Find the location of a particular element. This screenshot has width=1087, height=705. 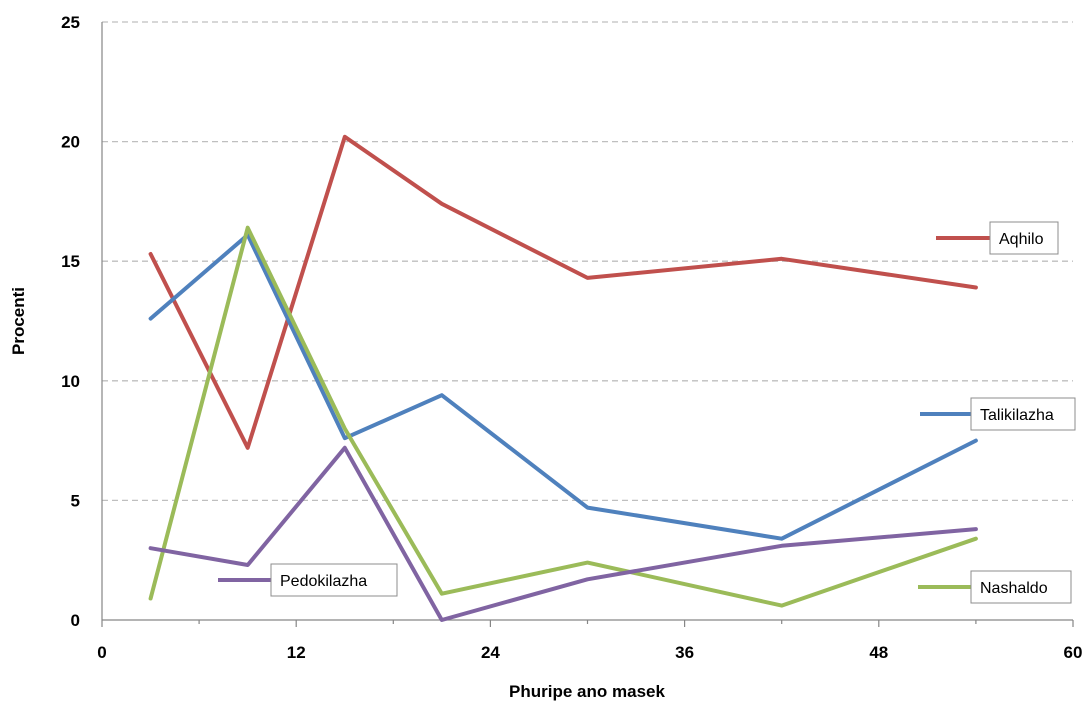

legend-box-nashaldo is located at coordinates (1021, 587).